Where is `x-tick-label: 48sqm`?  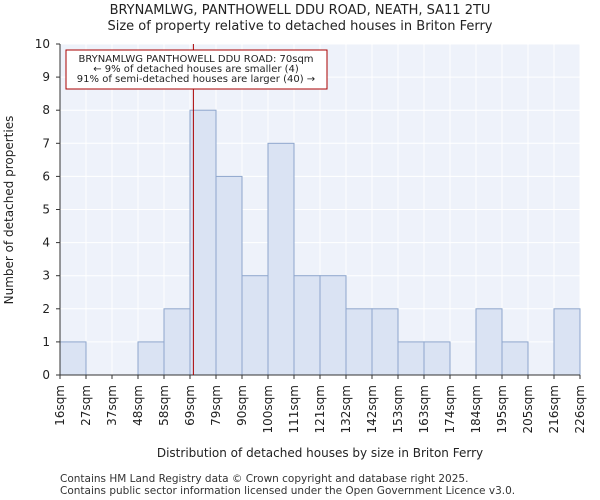 x-tick-label: 48sqm is located at coordinates (138, 405).